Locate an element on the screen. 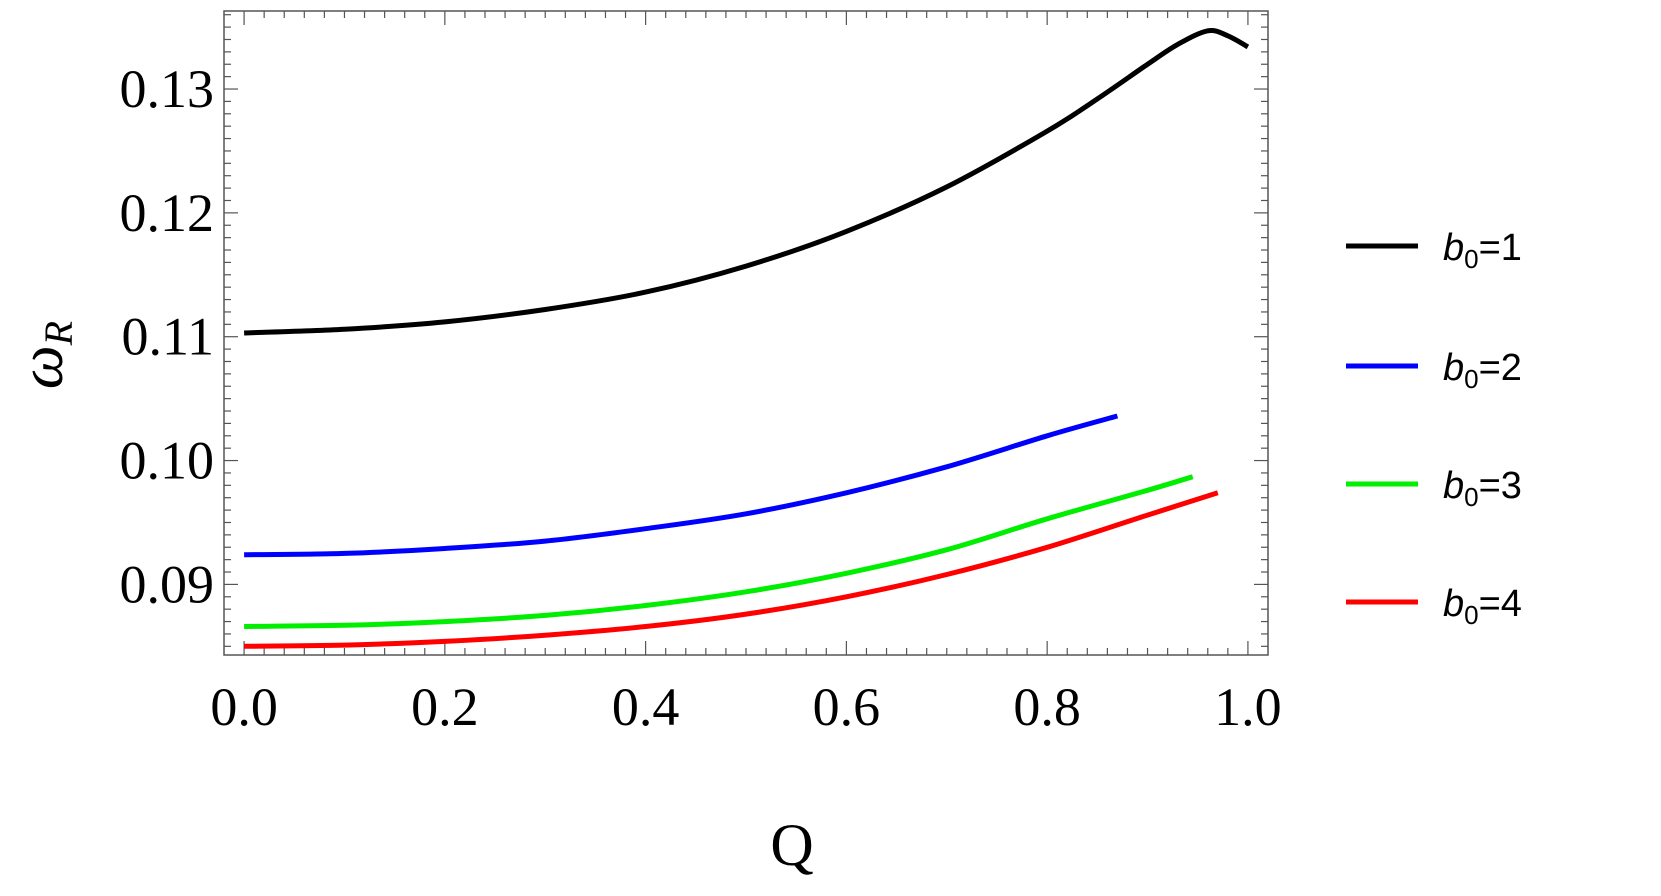 This screenshot has width=1661, height=896. legend: b0=1b0=2b0=3b0=4 is located at coordinates (1434, 428).